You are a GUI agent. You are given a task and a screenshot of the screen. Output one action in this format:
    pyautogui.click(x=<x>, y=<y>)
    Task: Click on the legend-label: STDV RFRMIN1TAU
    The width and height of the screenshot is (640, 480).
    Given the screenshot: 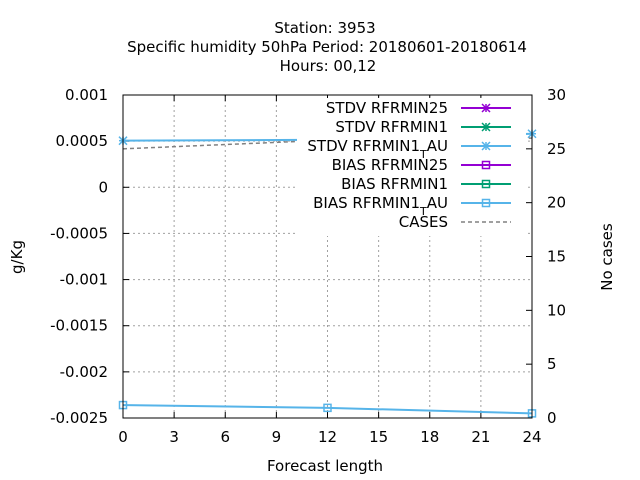 What is the action you would take?
    pyautogui.click(x=377, y=149)
    